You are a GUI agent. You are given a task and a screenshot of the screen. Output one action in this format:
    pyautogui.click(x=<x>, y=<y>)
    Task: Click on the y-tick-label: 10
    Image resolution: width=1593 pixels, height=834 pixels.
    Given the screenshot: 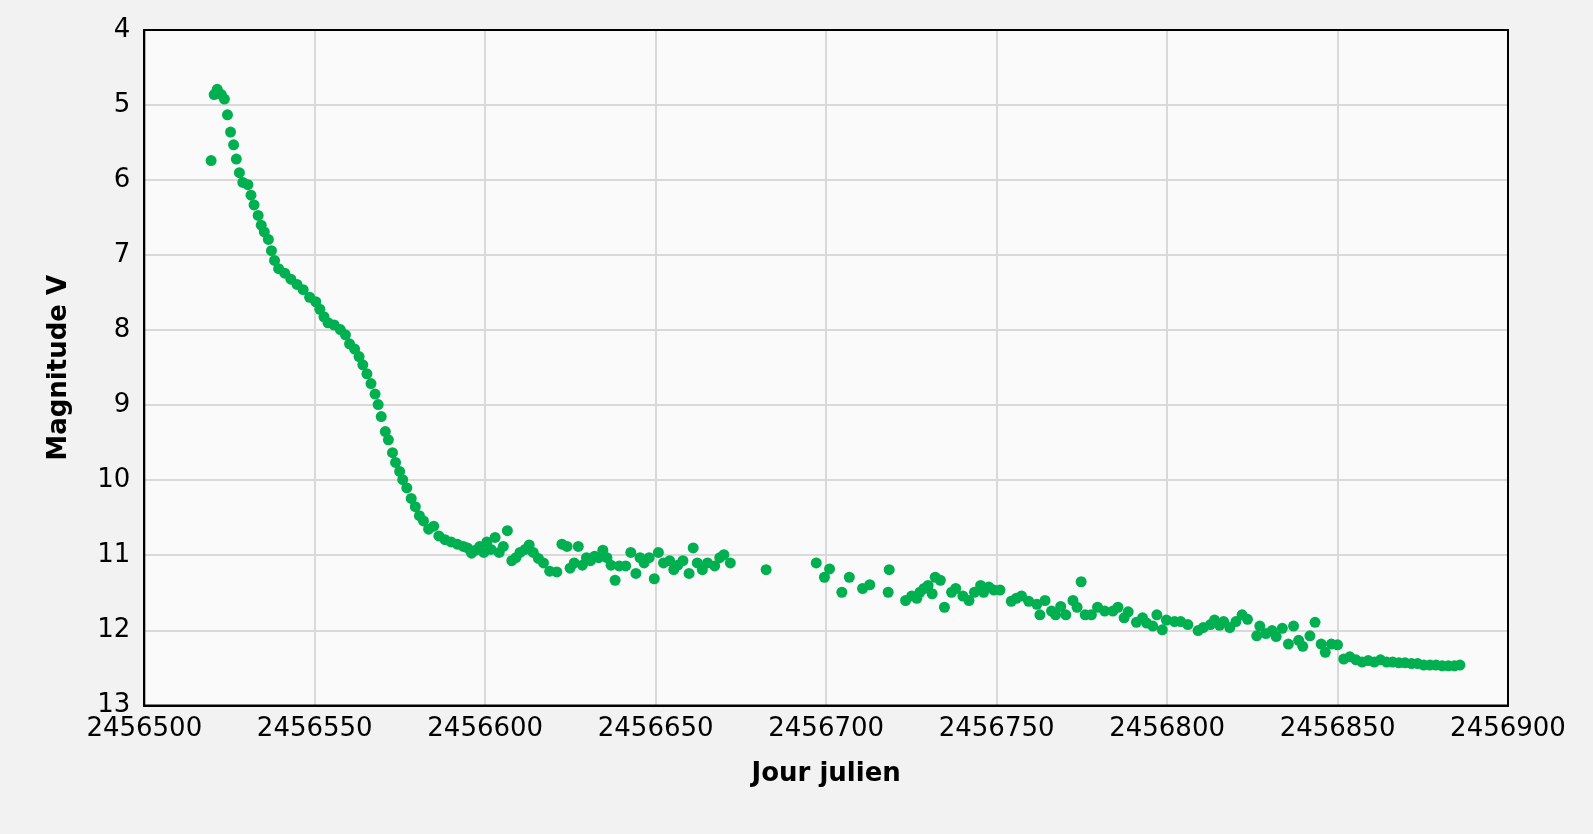 What is the action you would take?
    pyautogui.click(x=114, y=478)
    